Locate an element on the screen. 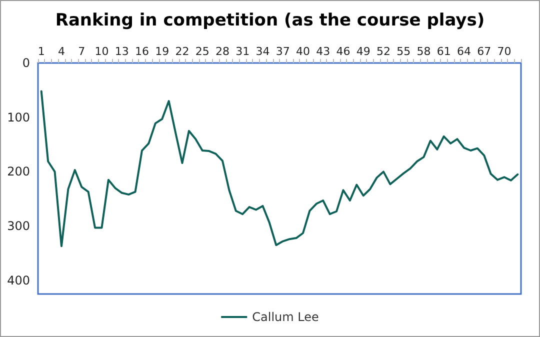 This screenshot has height=337, width=540. x-tick-label: 7 is located at coordinates (82, 51).